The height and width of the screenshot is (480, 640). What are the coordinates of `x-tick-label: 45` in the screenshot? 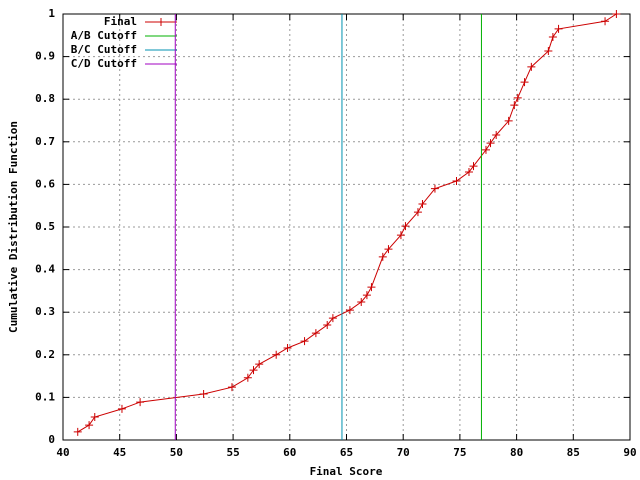 It's located at (119, 452).